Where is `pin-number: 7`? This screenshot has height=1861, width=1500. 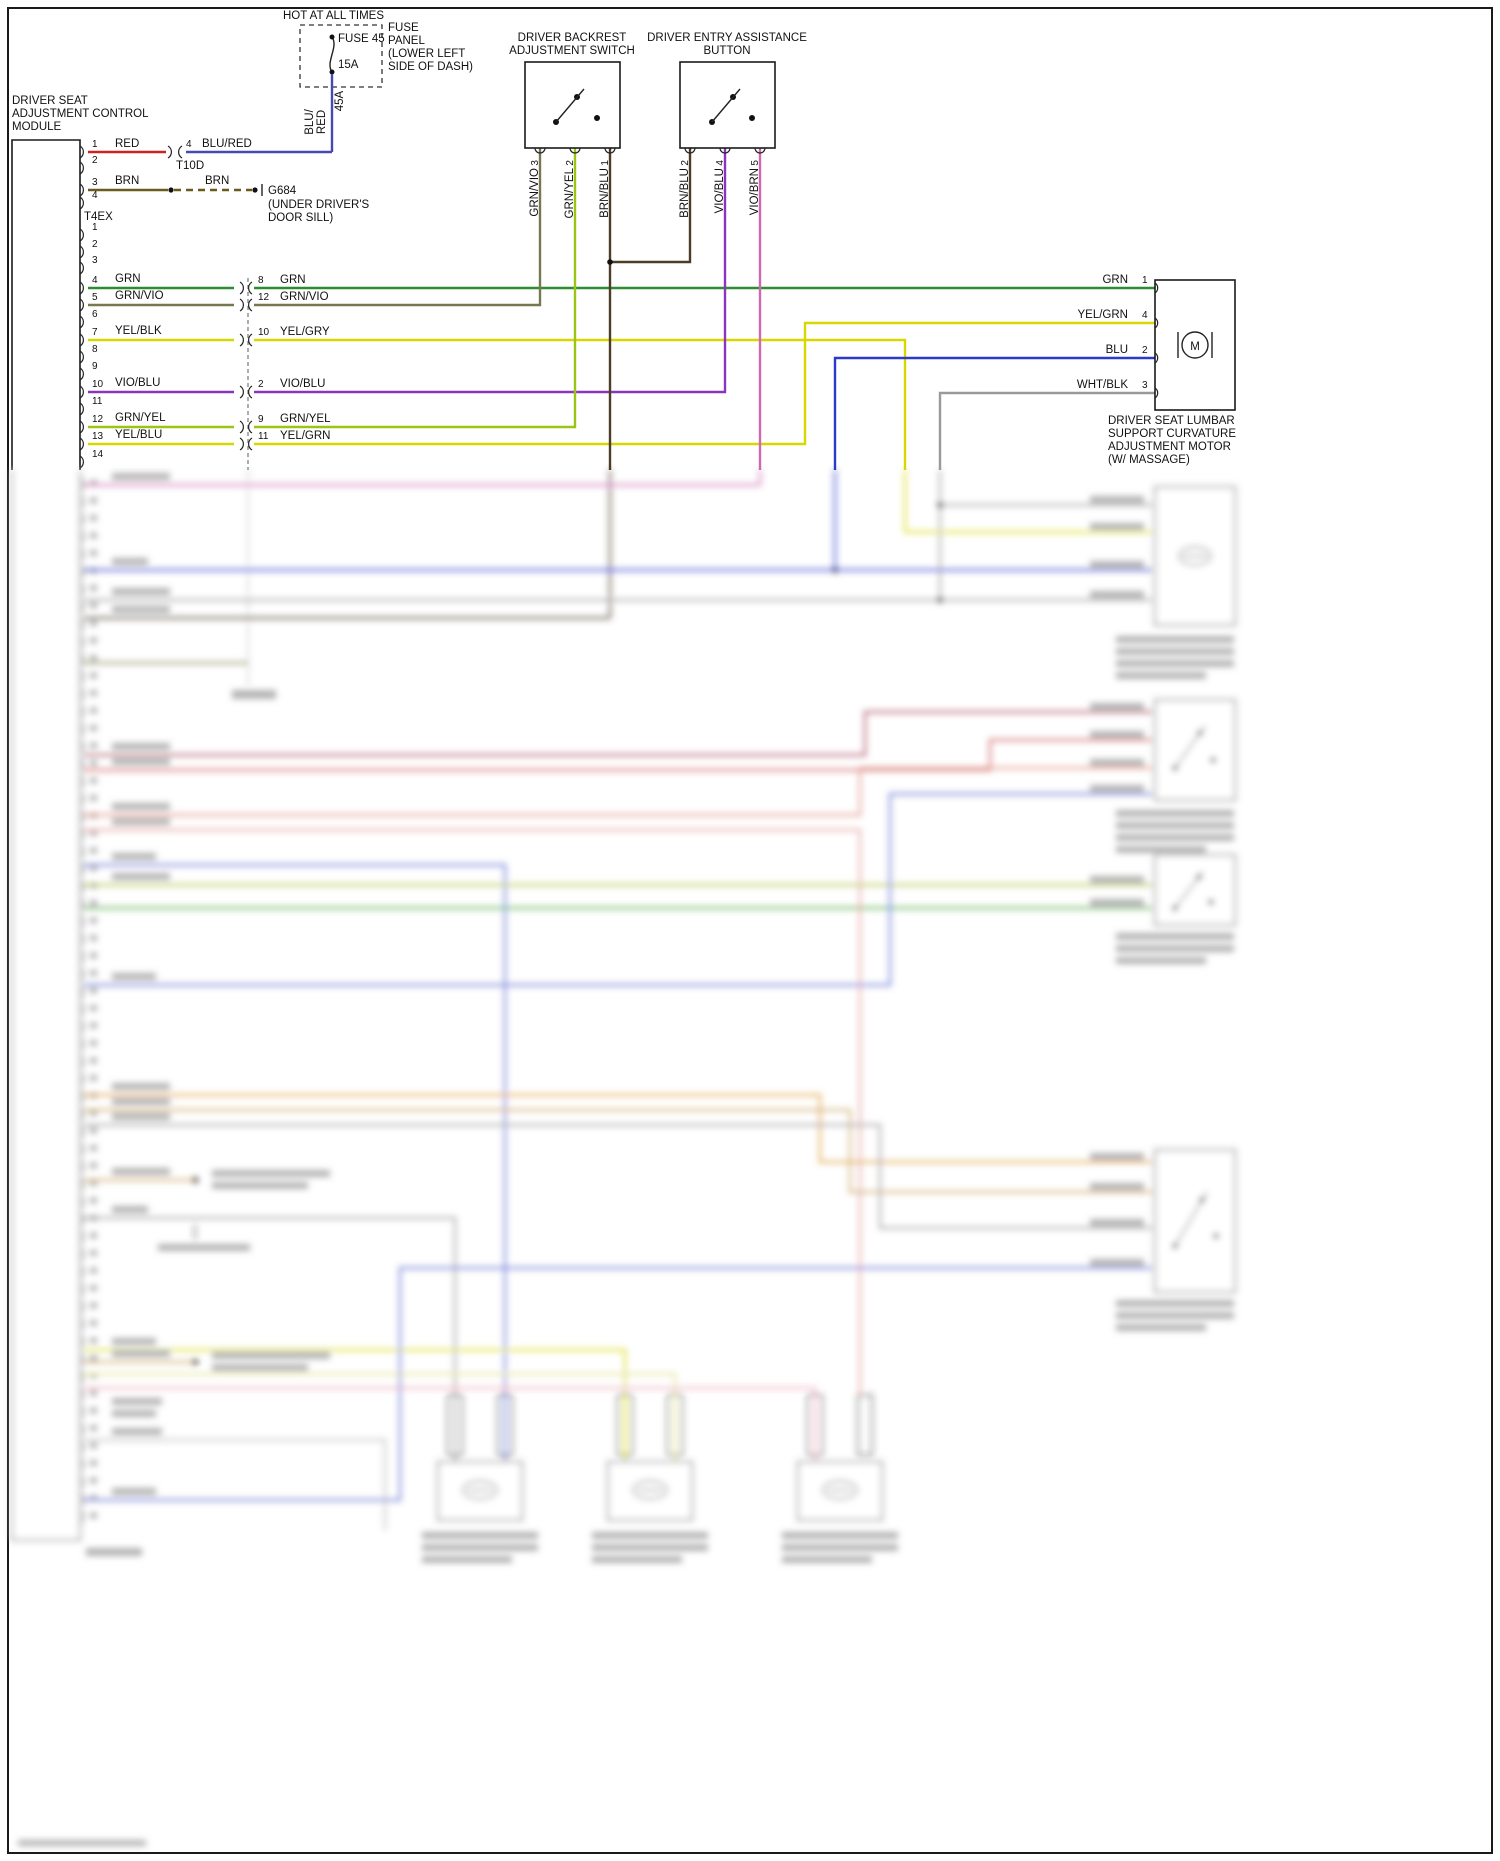
pin-number: 7 is located at coordinates (95, 332).